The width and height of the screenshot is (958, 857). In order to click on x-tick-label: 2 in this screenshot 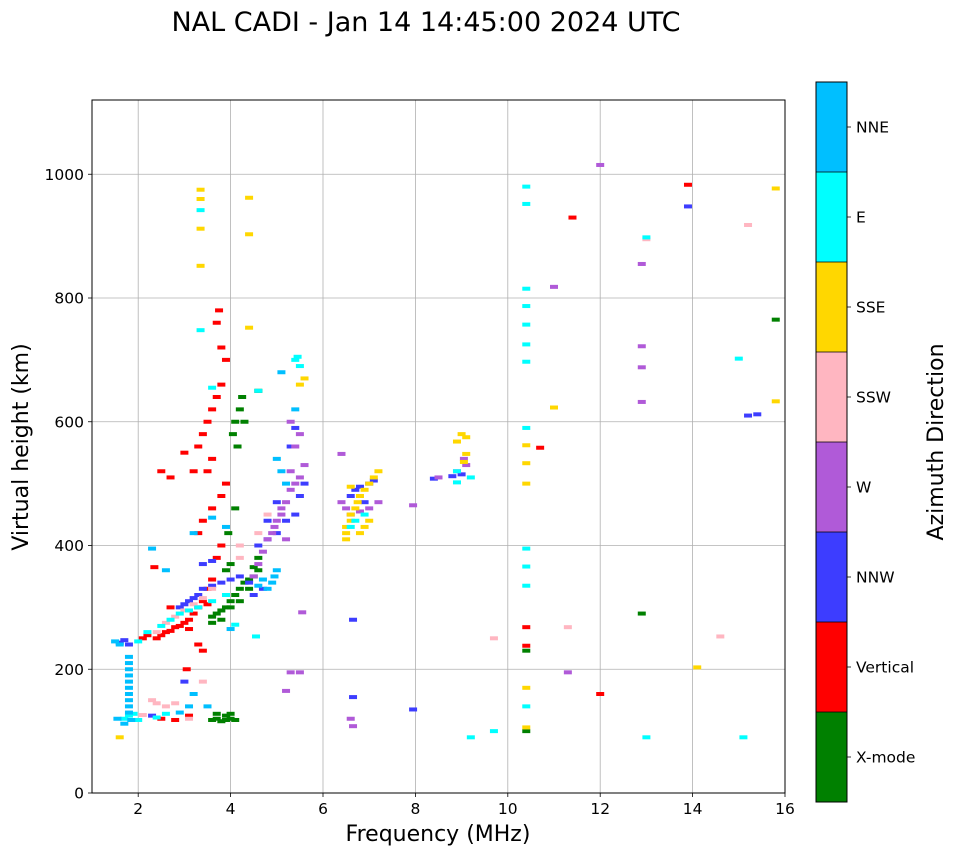, I will do `click(138, 809)`.